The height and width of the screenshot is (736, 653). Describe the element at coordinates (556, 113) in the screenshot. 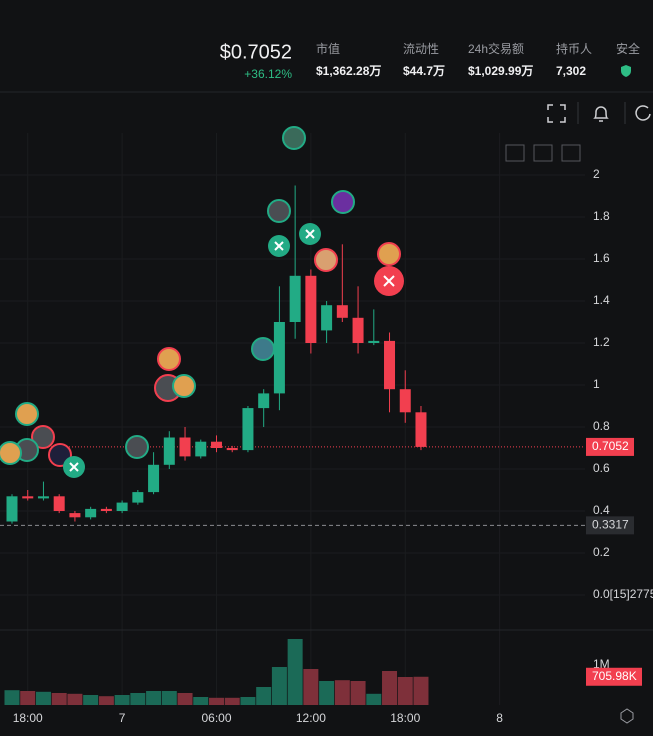

I see `fullscreen-icon` at that location.